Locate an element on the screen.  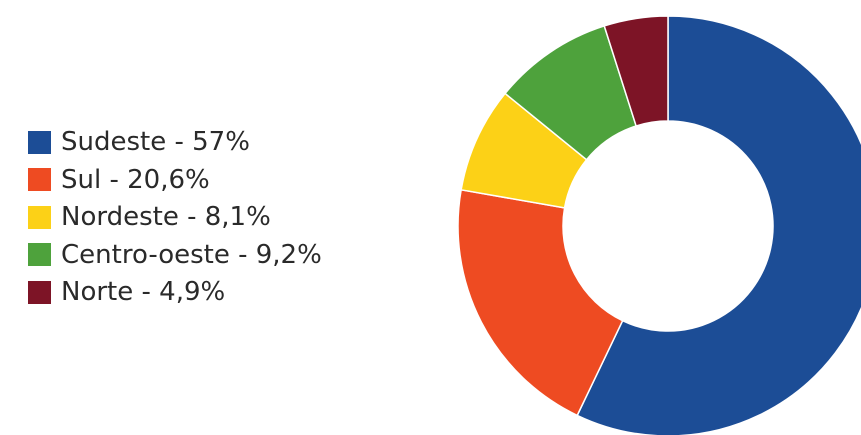
legend-label-sudeste: Sudeste - 57% is located at coordinates (155, 142).